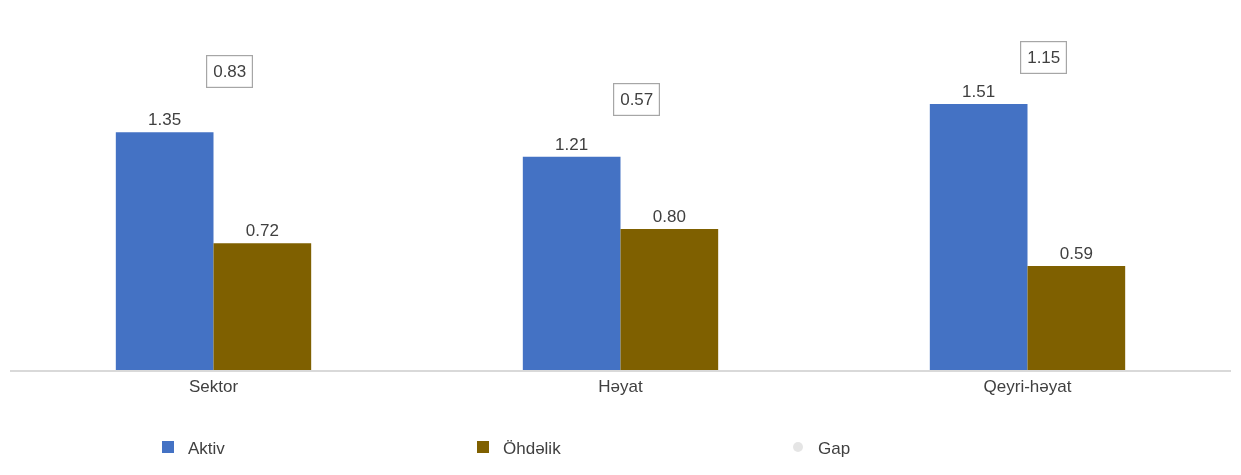 This screenshot has width=1241, height=475. Describe the element at coordinates (213, 387) in the screenshot. I see `x-tick-label: Sektor` at that location.